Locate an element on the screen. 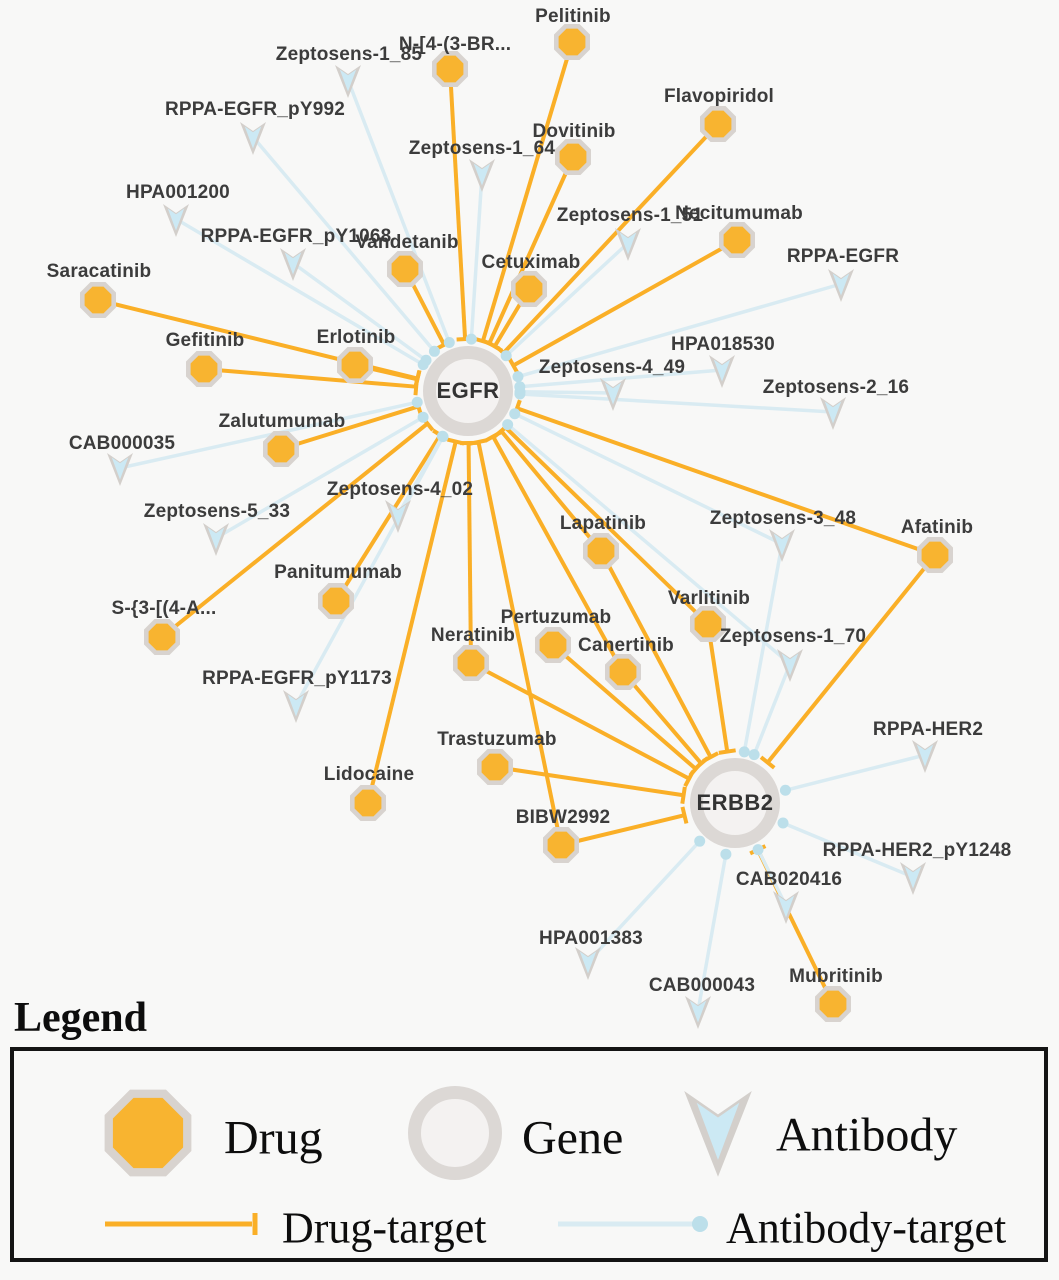 The width and height of the screenshot is (1059, 1280). legend-drug-label: Drug is located at coordinates (273, 1138).